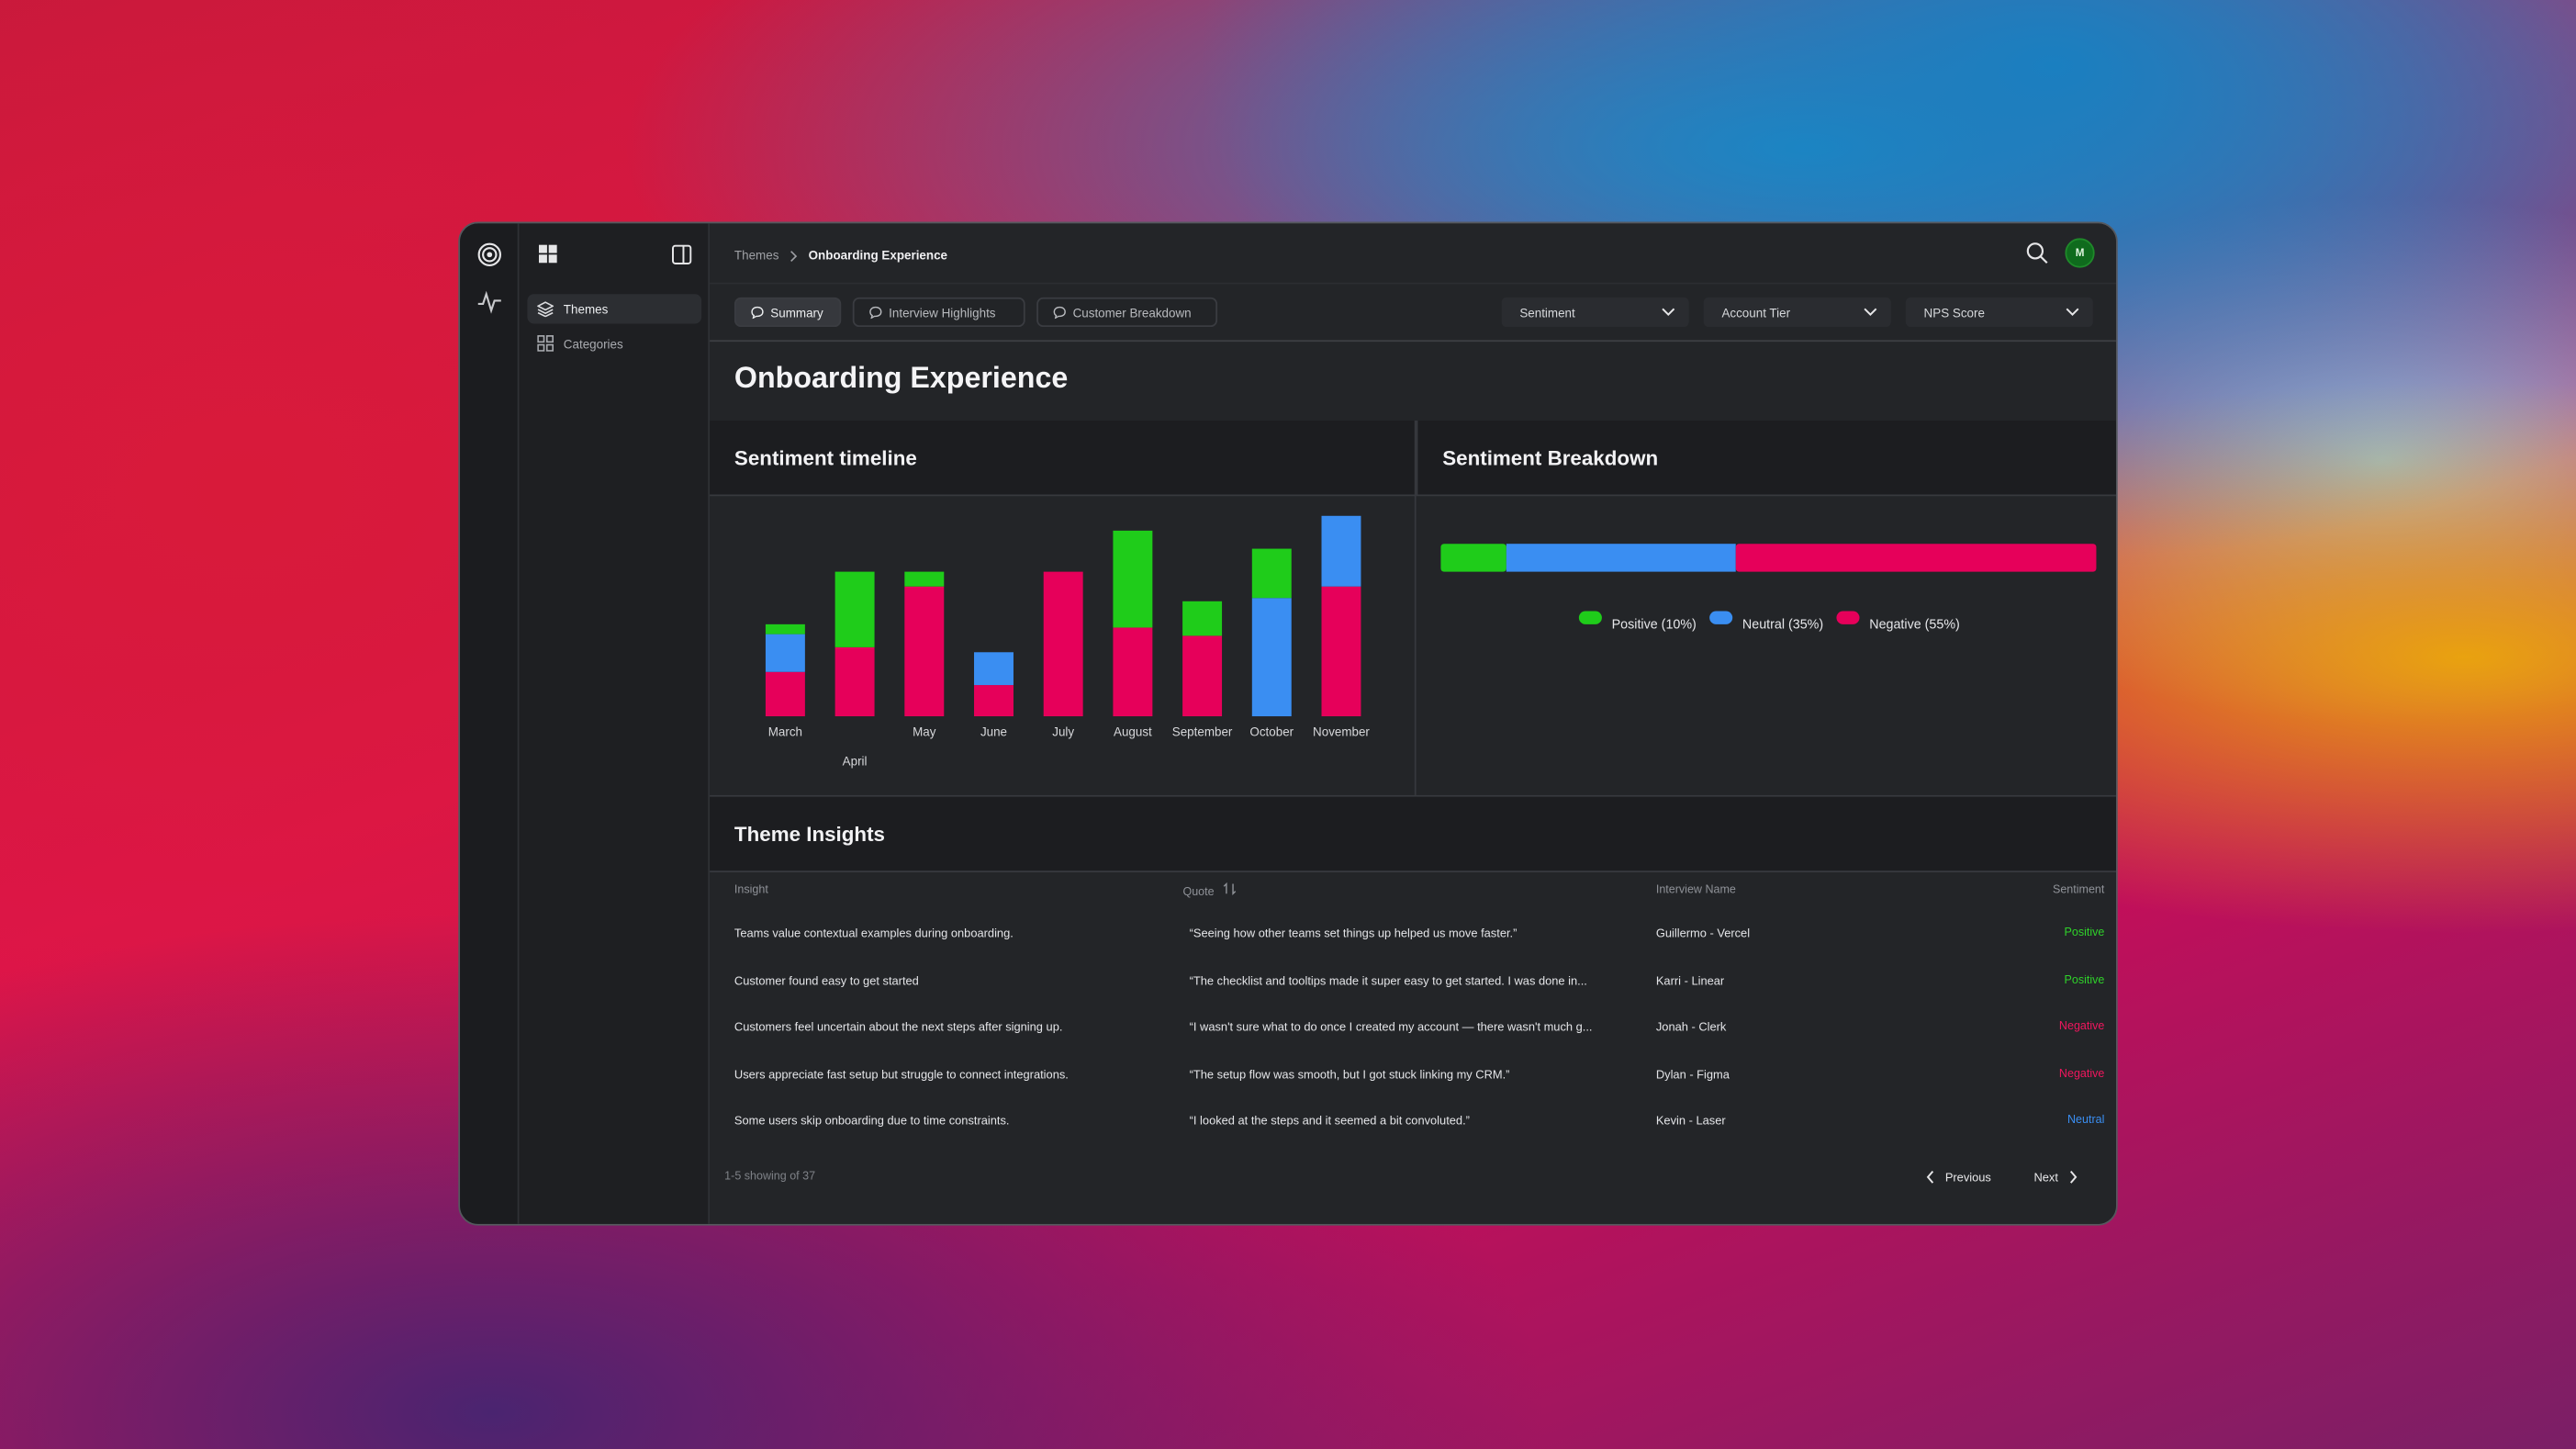 This screenshot has width=2576, height=1449. Describe the element at coordinates (826, 980) in the screenshot. I see `insight-cell: Customer found easy to get started` at that location.